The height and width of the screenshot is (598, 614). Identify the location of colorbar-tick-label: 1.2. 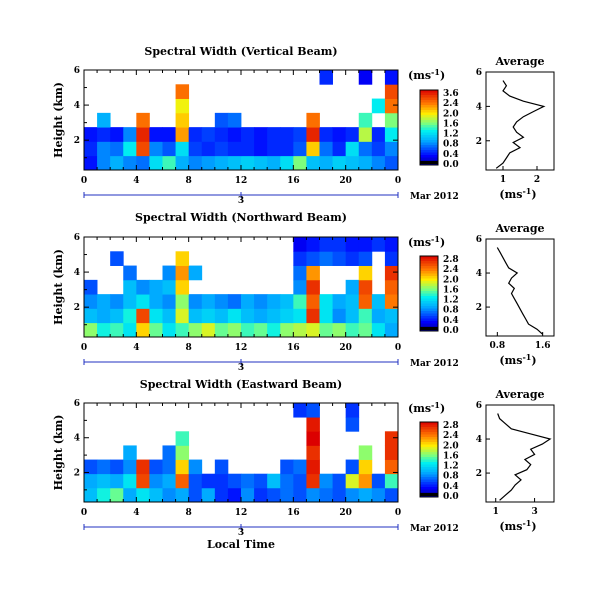
(451, 301).